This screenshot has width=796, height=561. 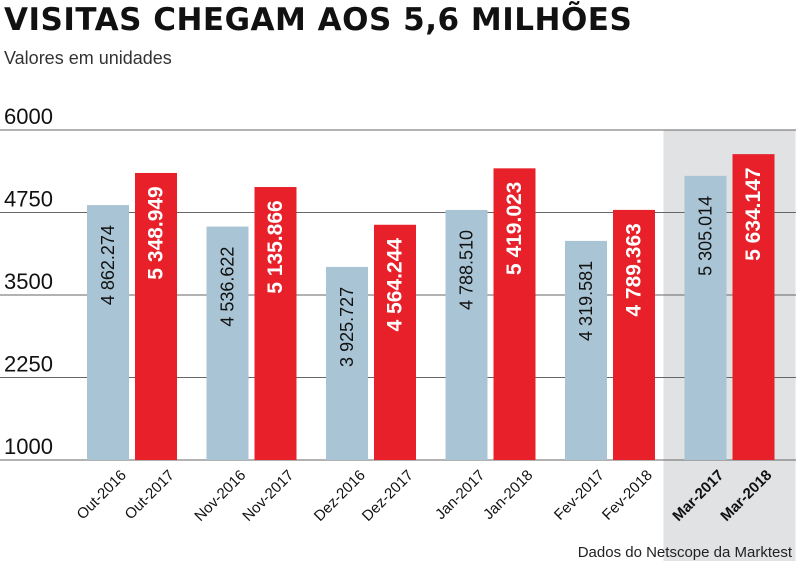 I want to click on bar-nov-2017, so click(x=275, y=323).